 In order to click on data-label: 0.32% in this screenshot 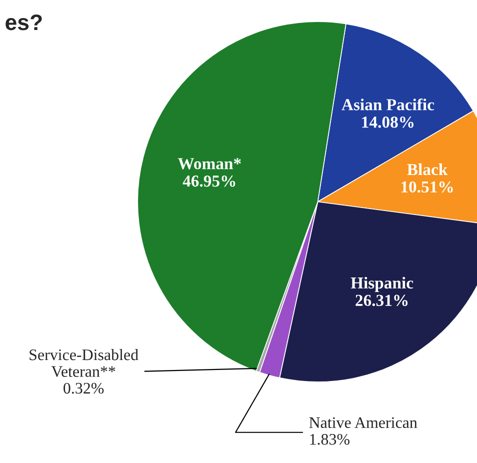, I will do `click(84, 388)`.